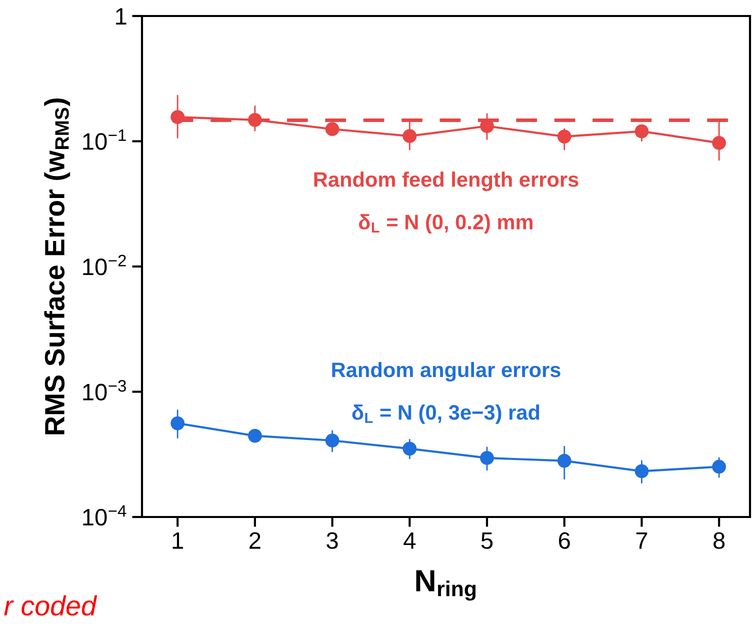 The height and width of the screenshot is (627, 753). I want to click on y-tick-label: 10$^{−2}$, so click(104, 265).